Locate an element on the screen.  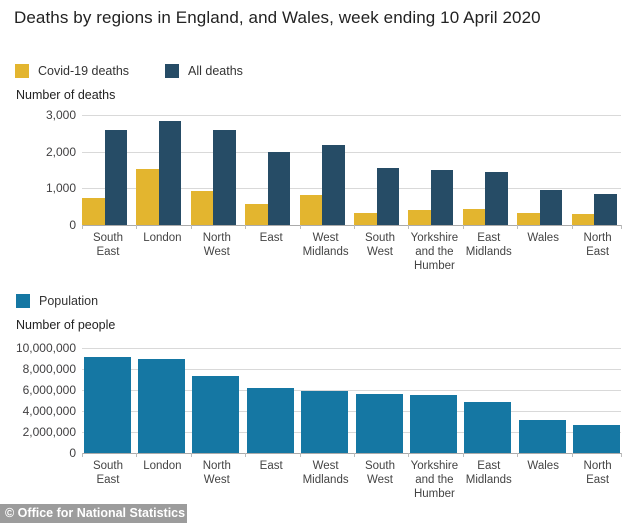
covid-deaths-swatch-icon is located at coordinates (22, 71).